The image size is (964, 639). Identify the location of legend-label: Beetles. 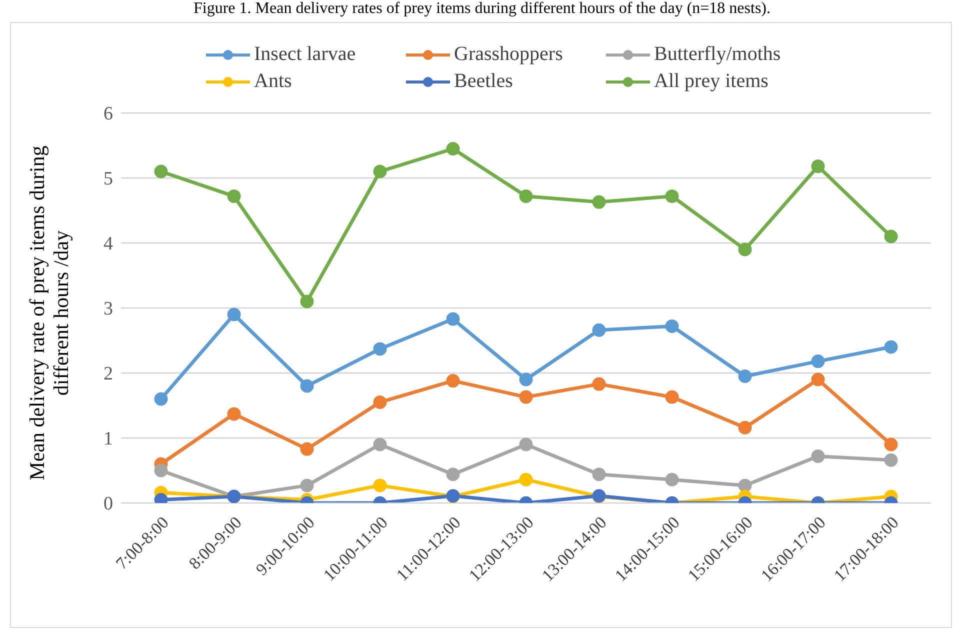
(483, 81).